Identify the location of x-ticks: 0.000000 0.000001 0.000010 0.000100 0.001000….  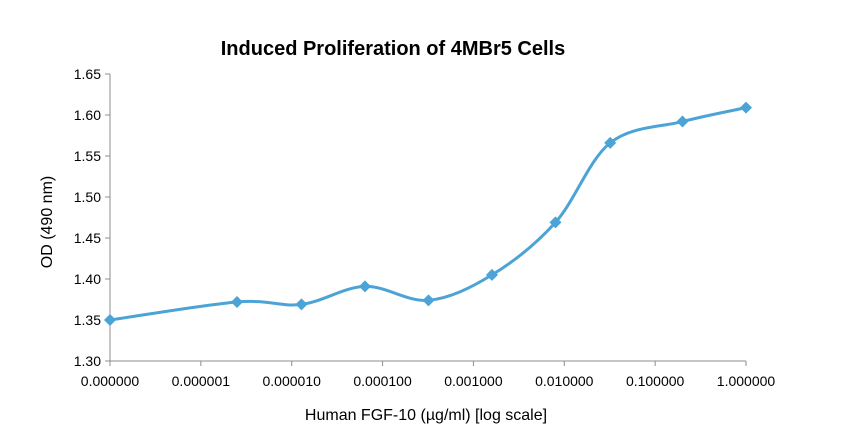
(428, 375).